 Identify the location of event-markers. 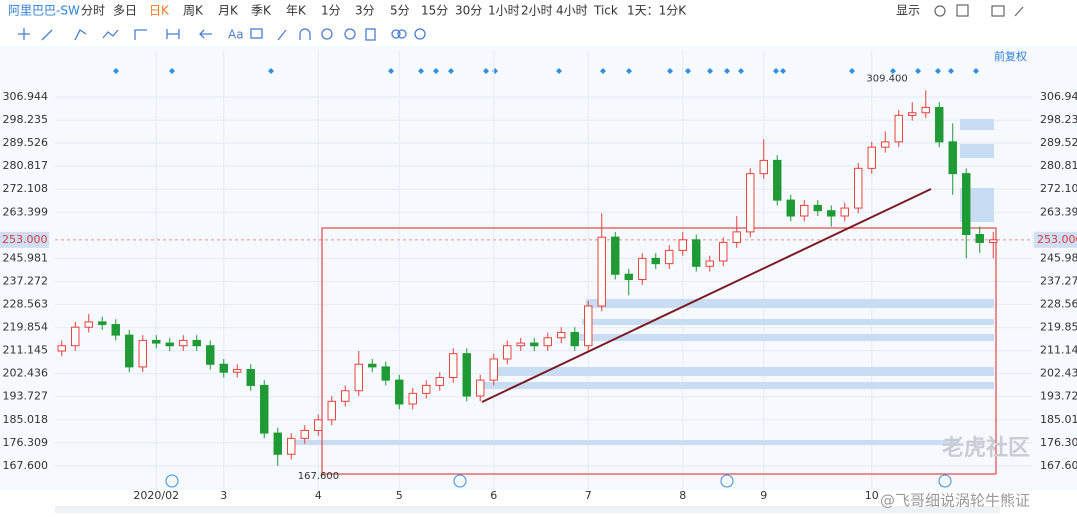
(546, 71).